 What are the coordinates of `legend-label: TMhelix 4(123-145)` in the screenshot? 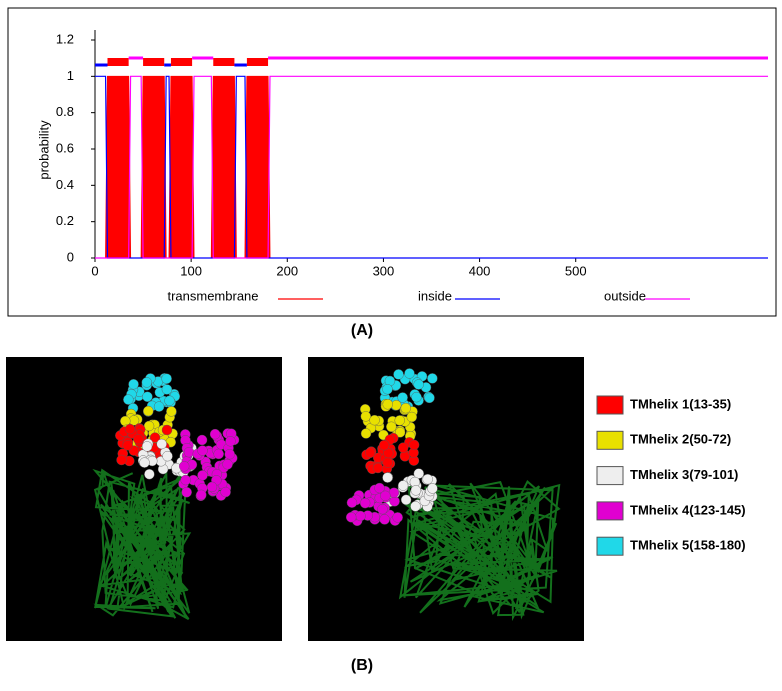 It's located at (688, 509).